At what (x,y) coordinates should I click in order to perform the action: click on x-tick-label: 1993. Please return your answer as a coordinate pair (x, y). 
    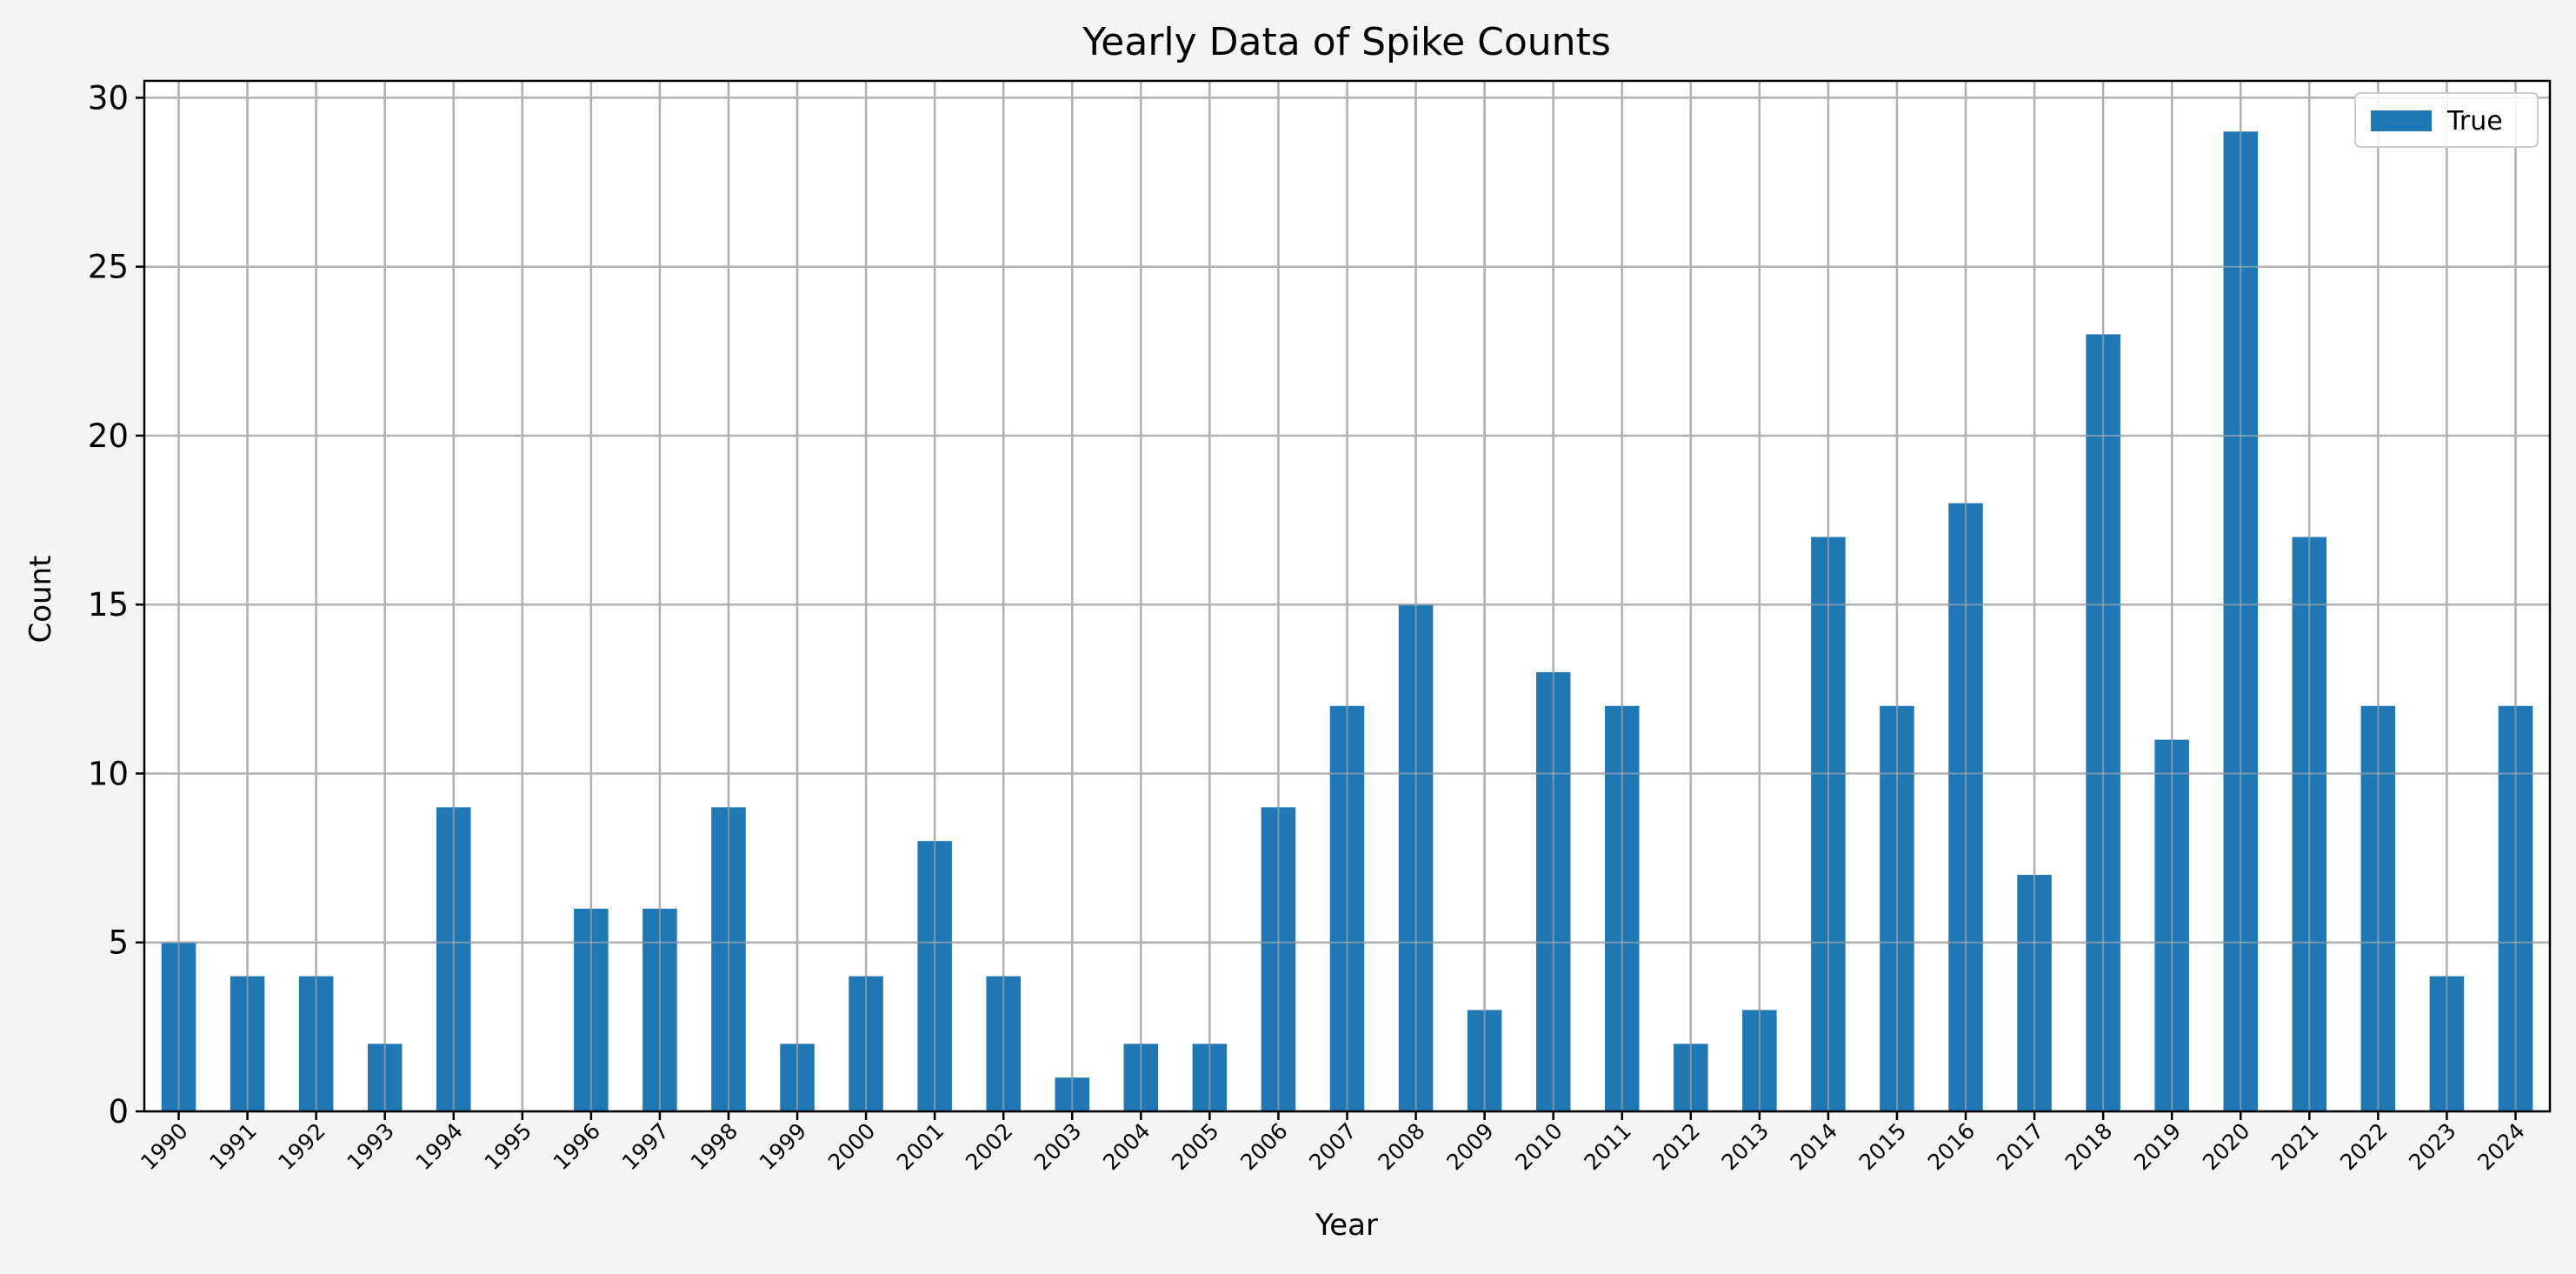
    Looking at the image, I should click on (370, 1146).